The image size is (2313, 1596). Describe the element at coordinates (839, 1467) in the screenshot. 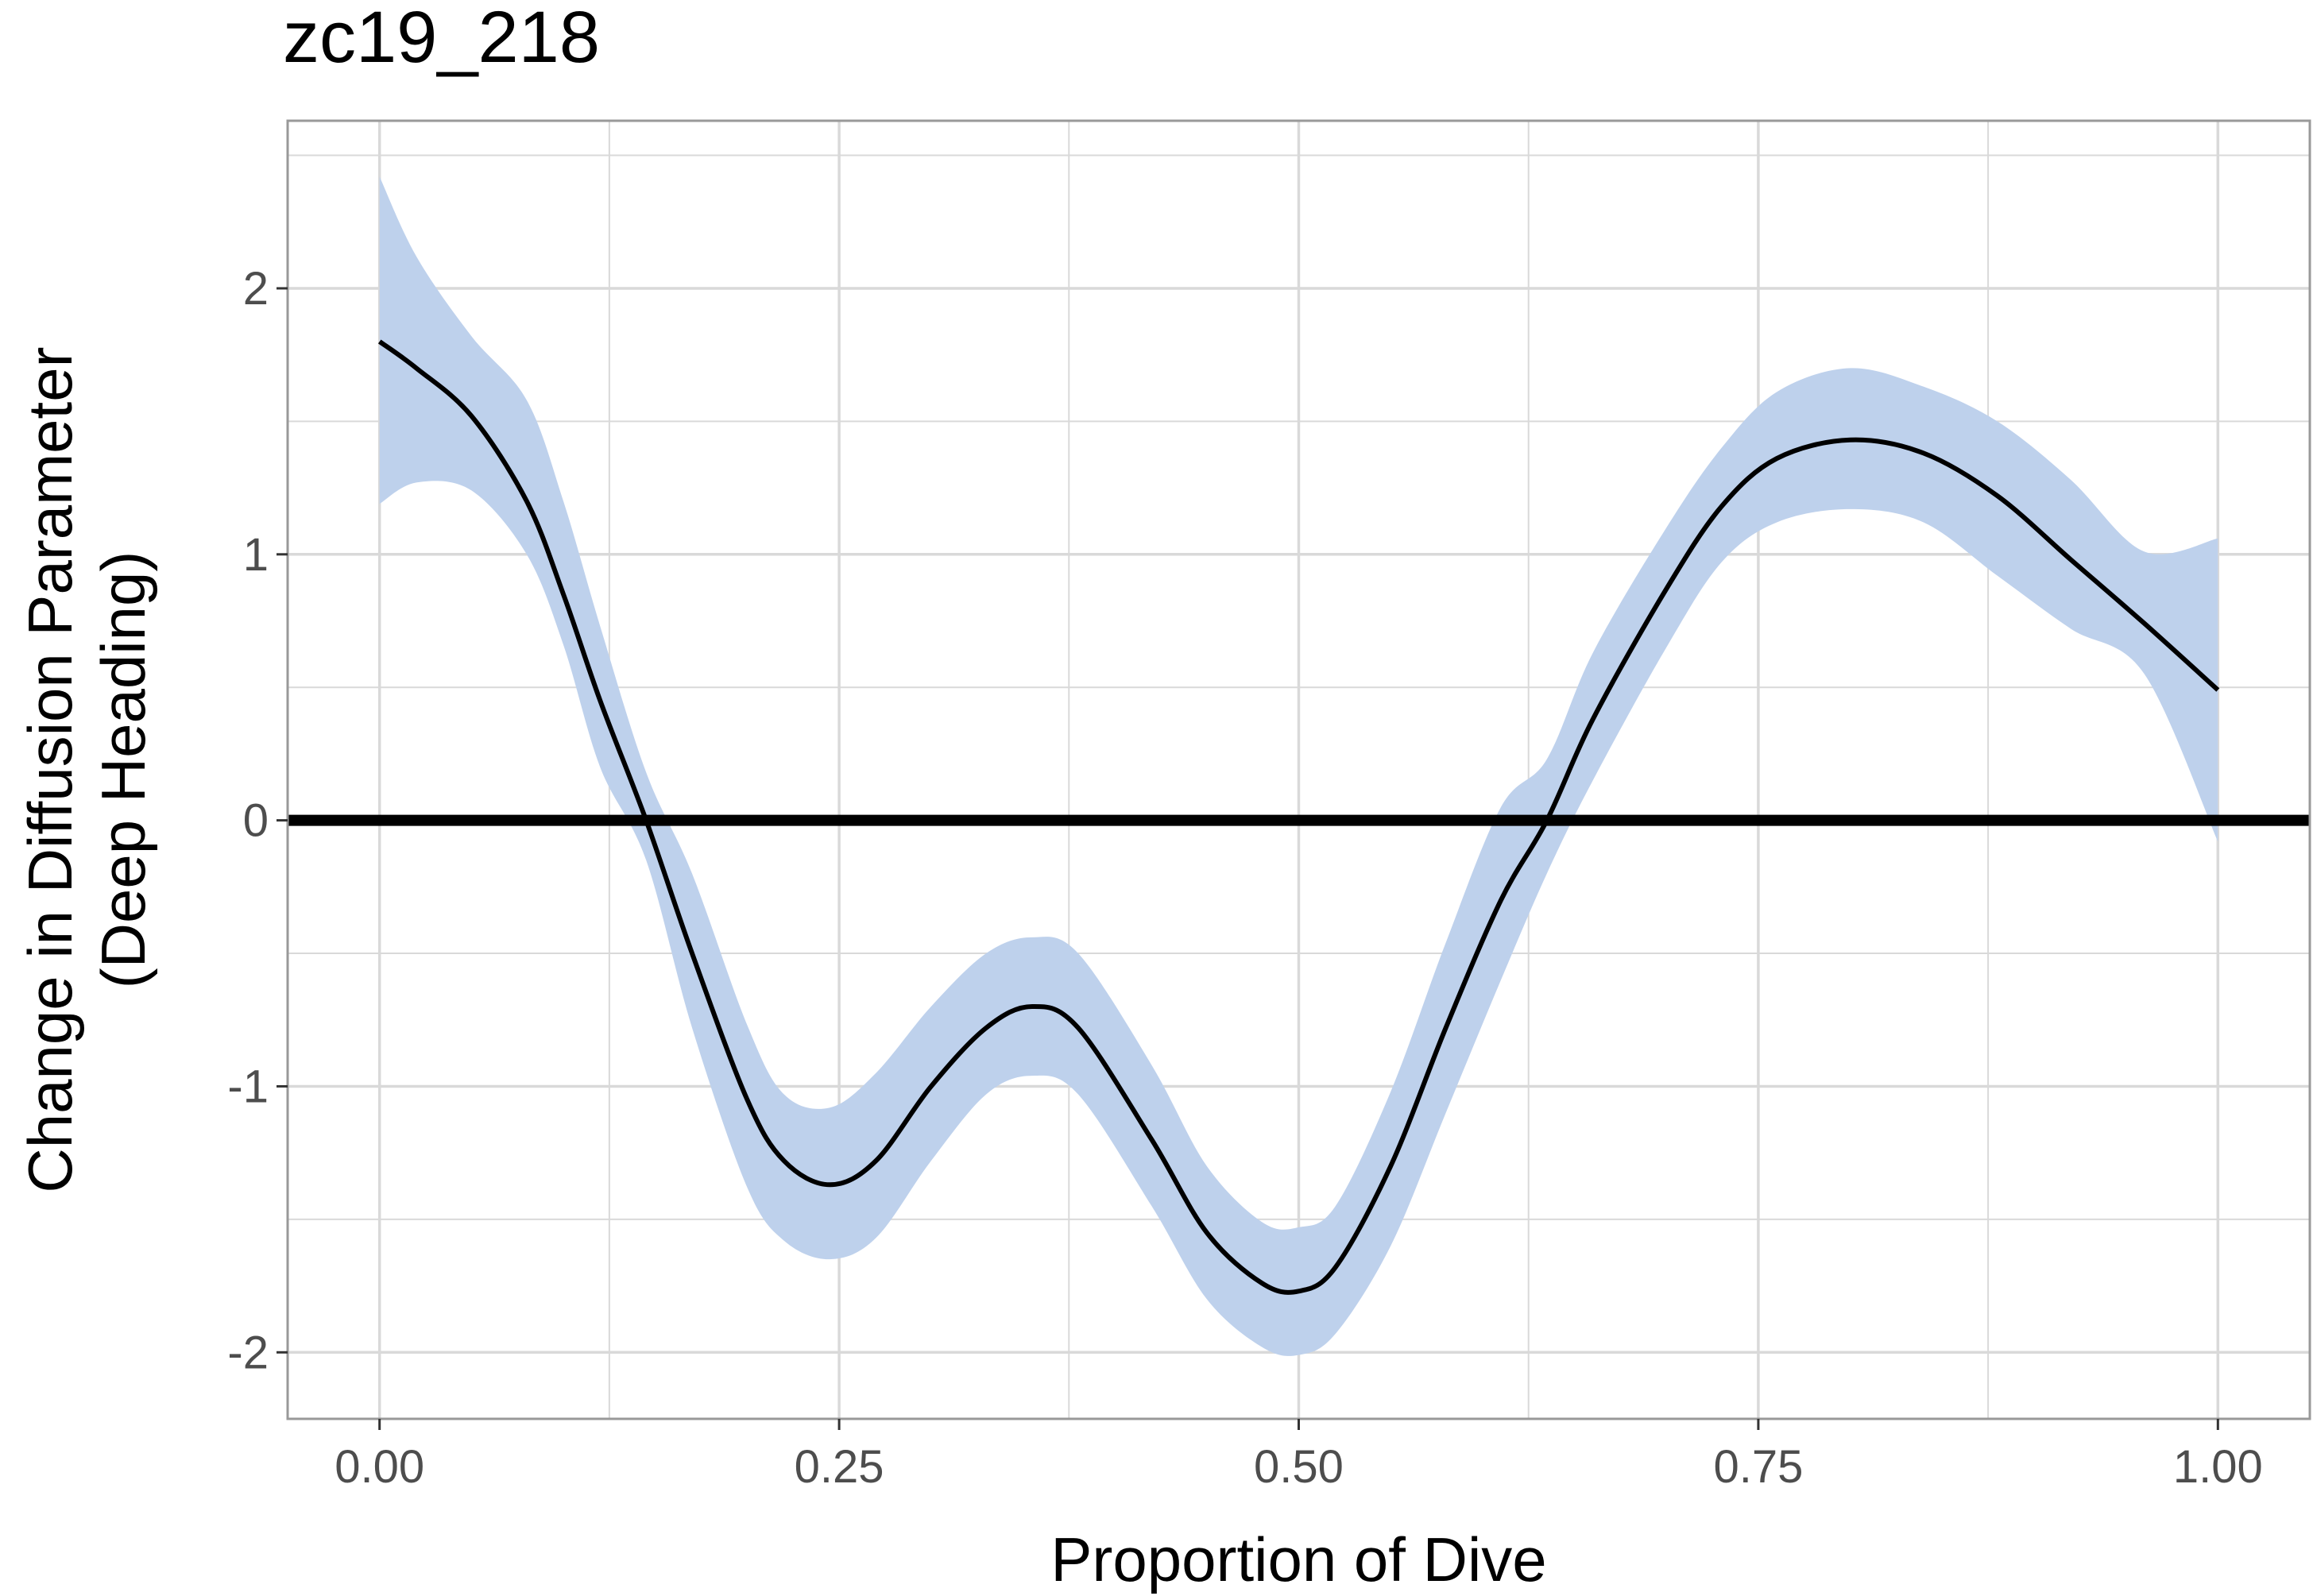

I see `x-tick-label: 0.25` at that location.